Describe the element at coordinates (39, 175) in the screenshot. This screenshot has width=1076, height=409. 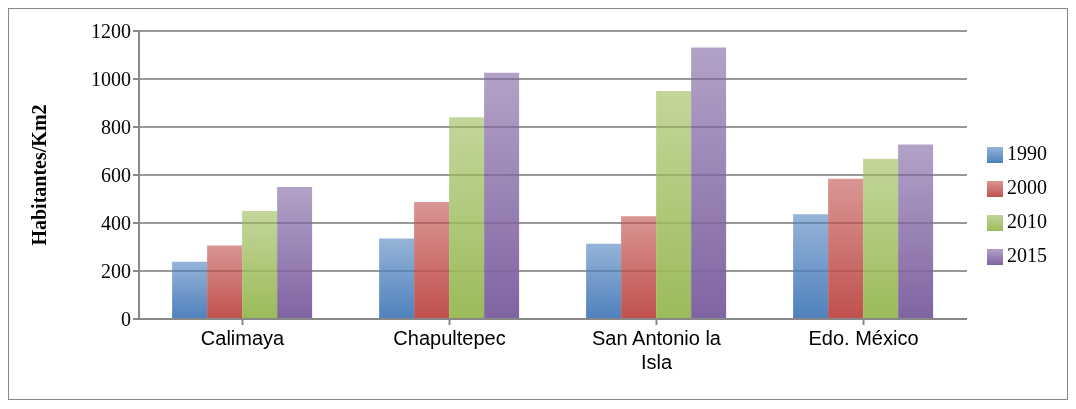
I see `y-axis-title: Habitantes/Km2` at that location.